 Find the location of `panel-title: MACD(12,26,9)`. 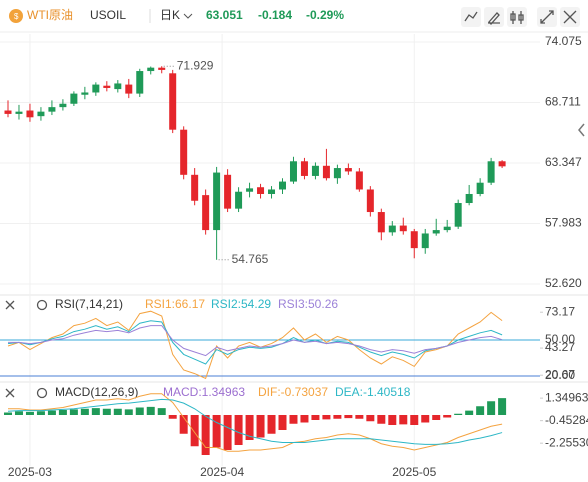

panel-title: MACD(12,26,9) is located at coordinates (96, 392).